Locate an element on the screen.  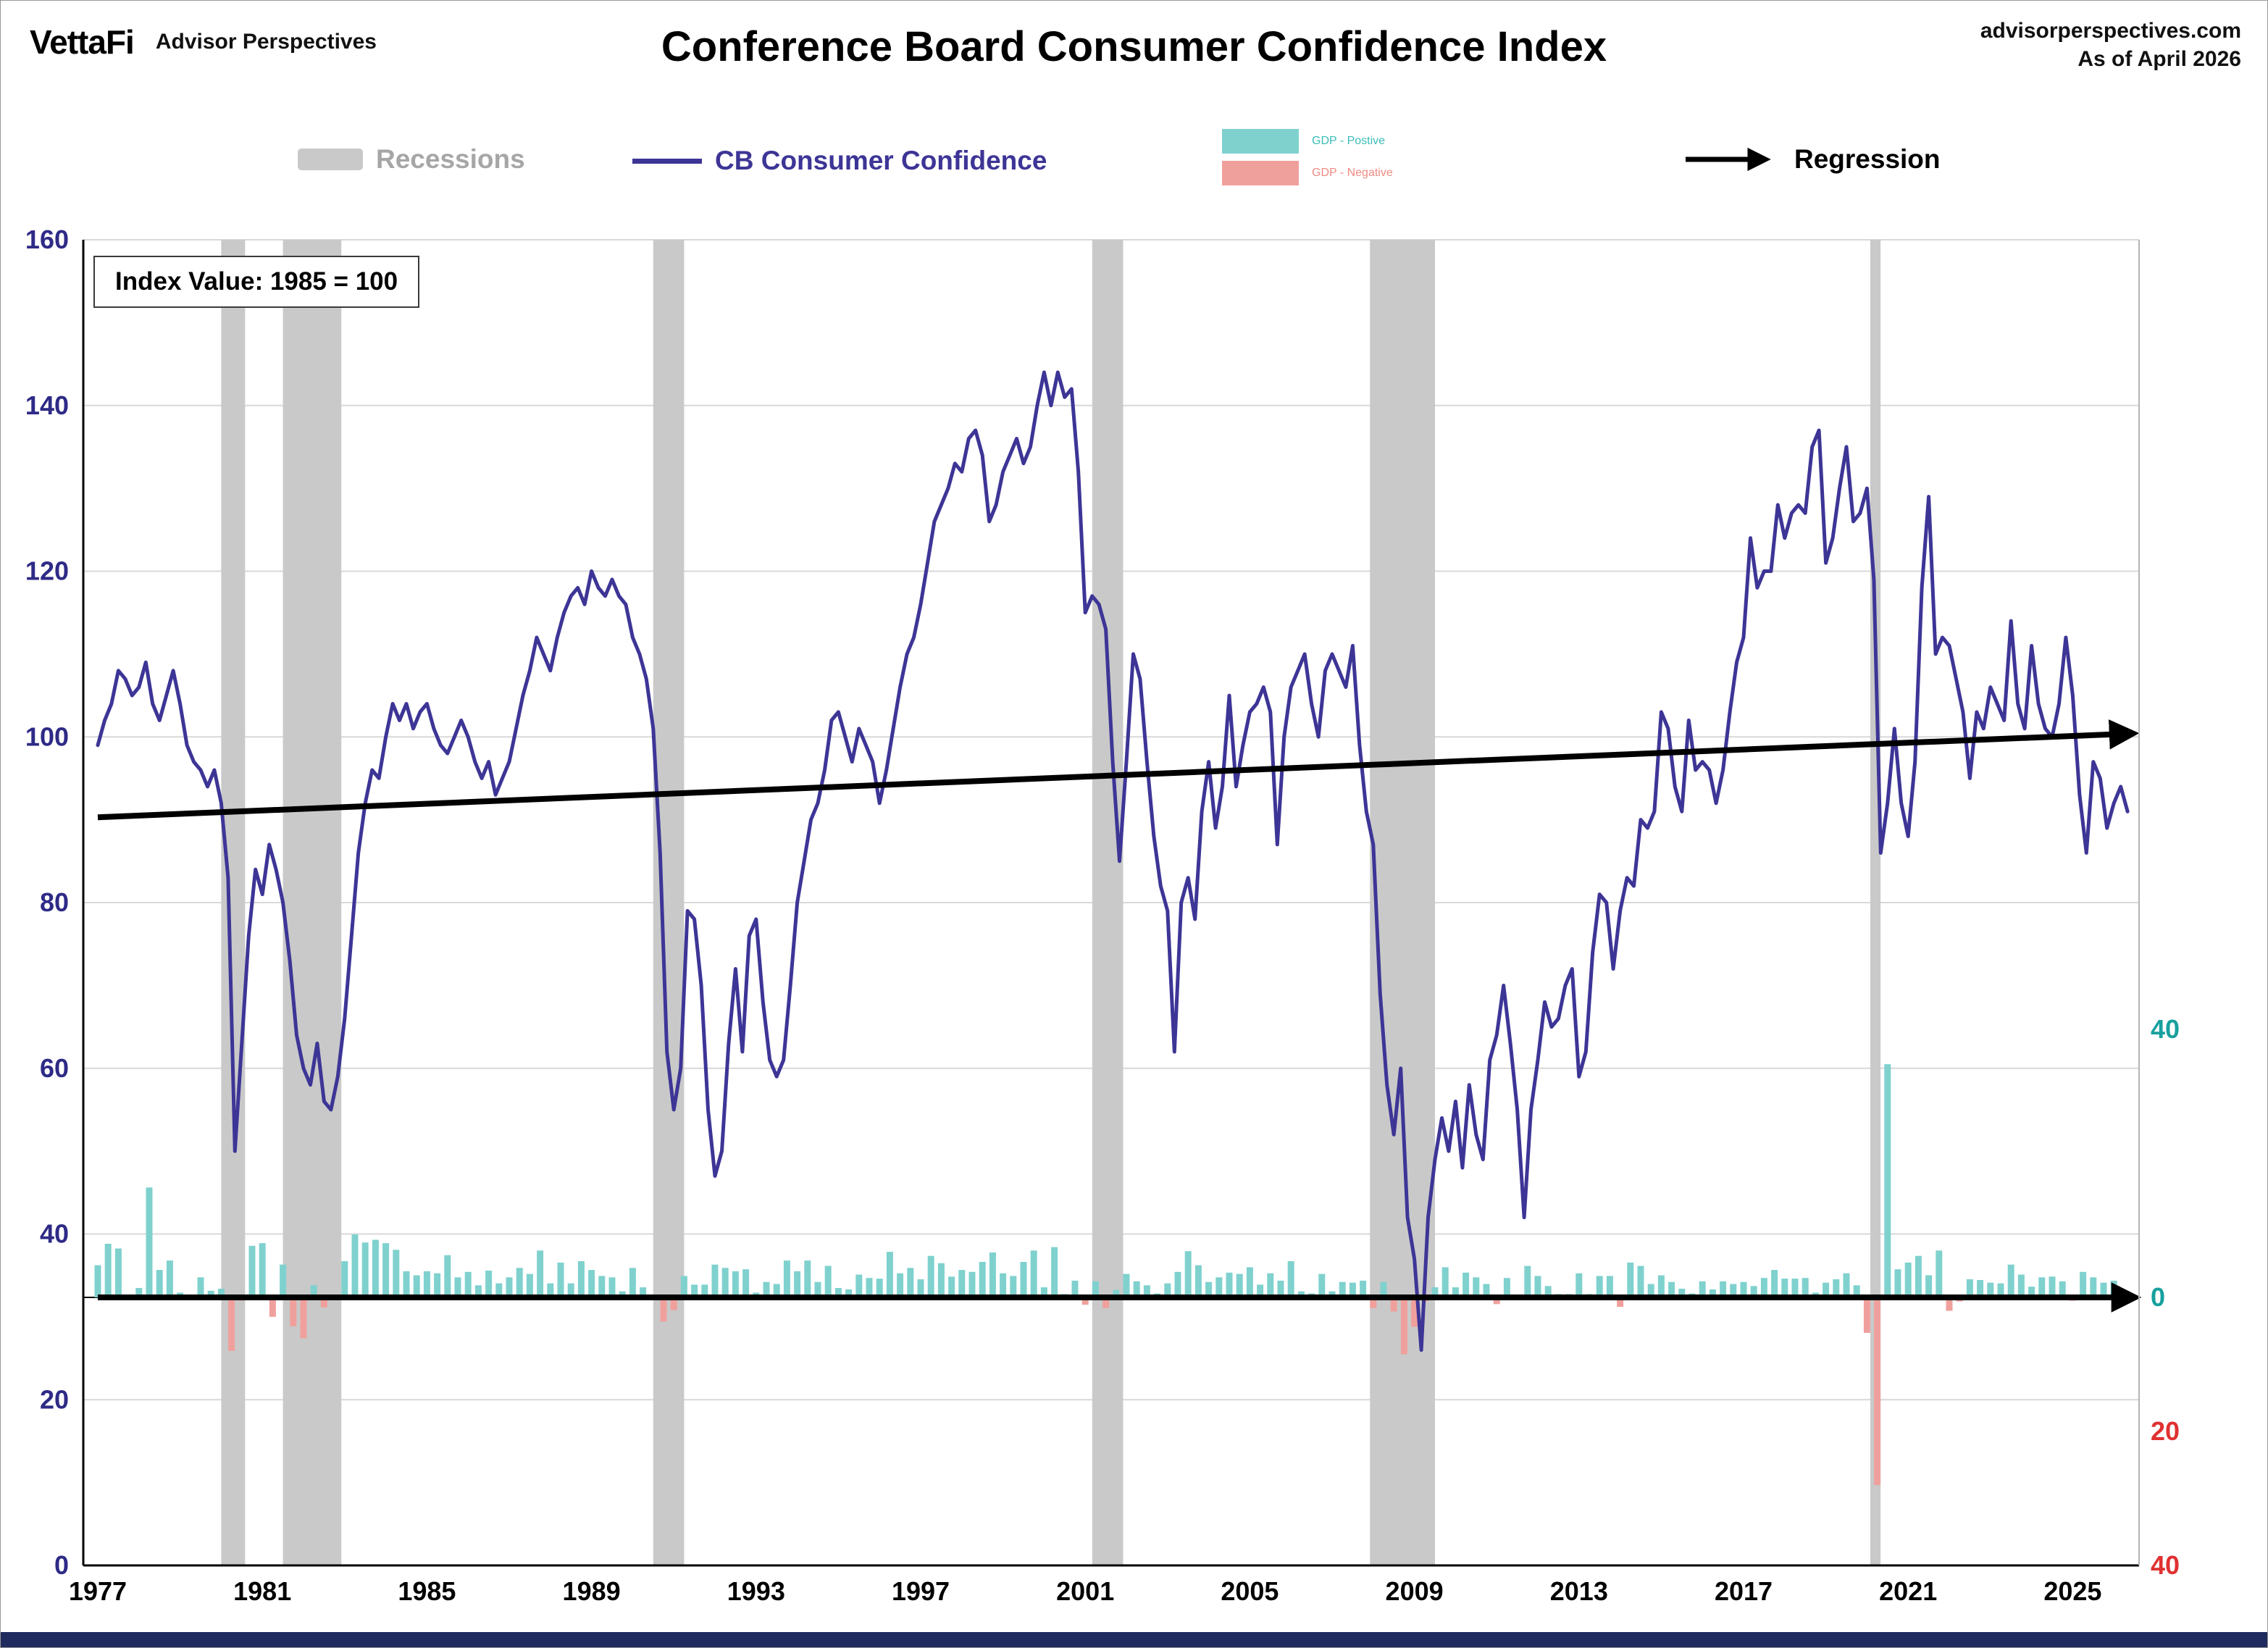
legend-confidence: CB Consumer Confidence is located at coordinates (840, 161).